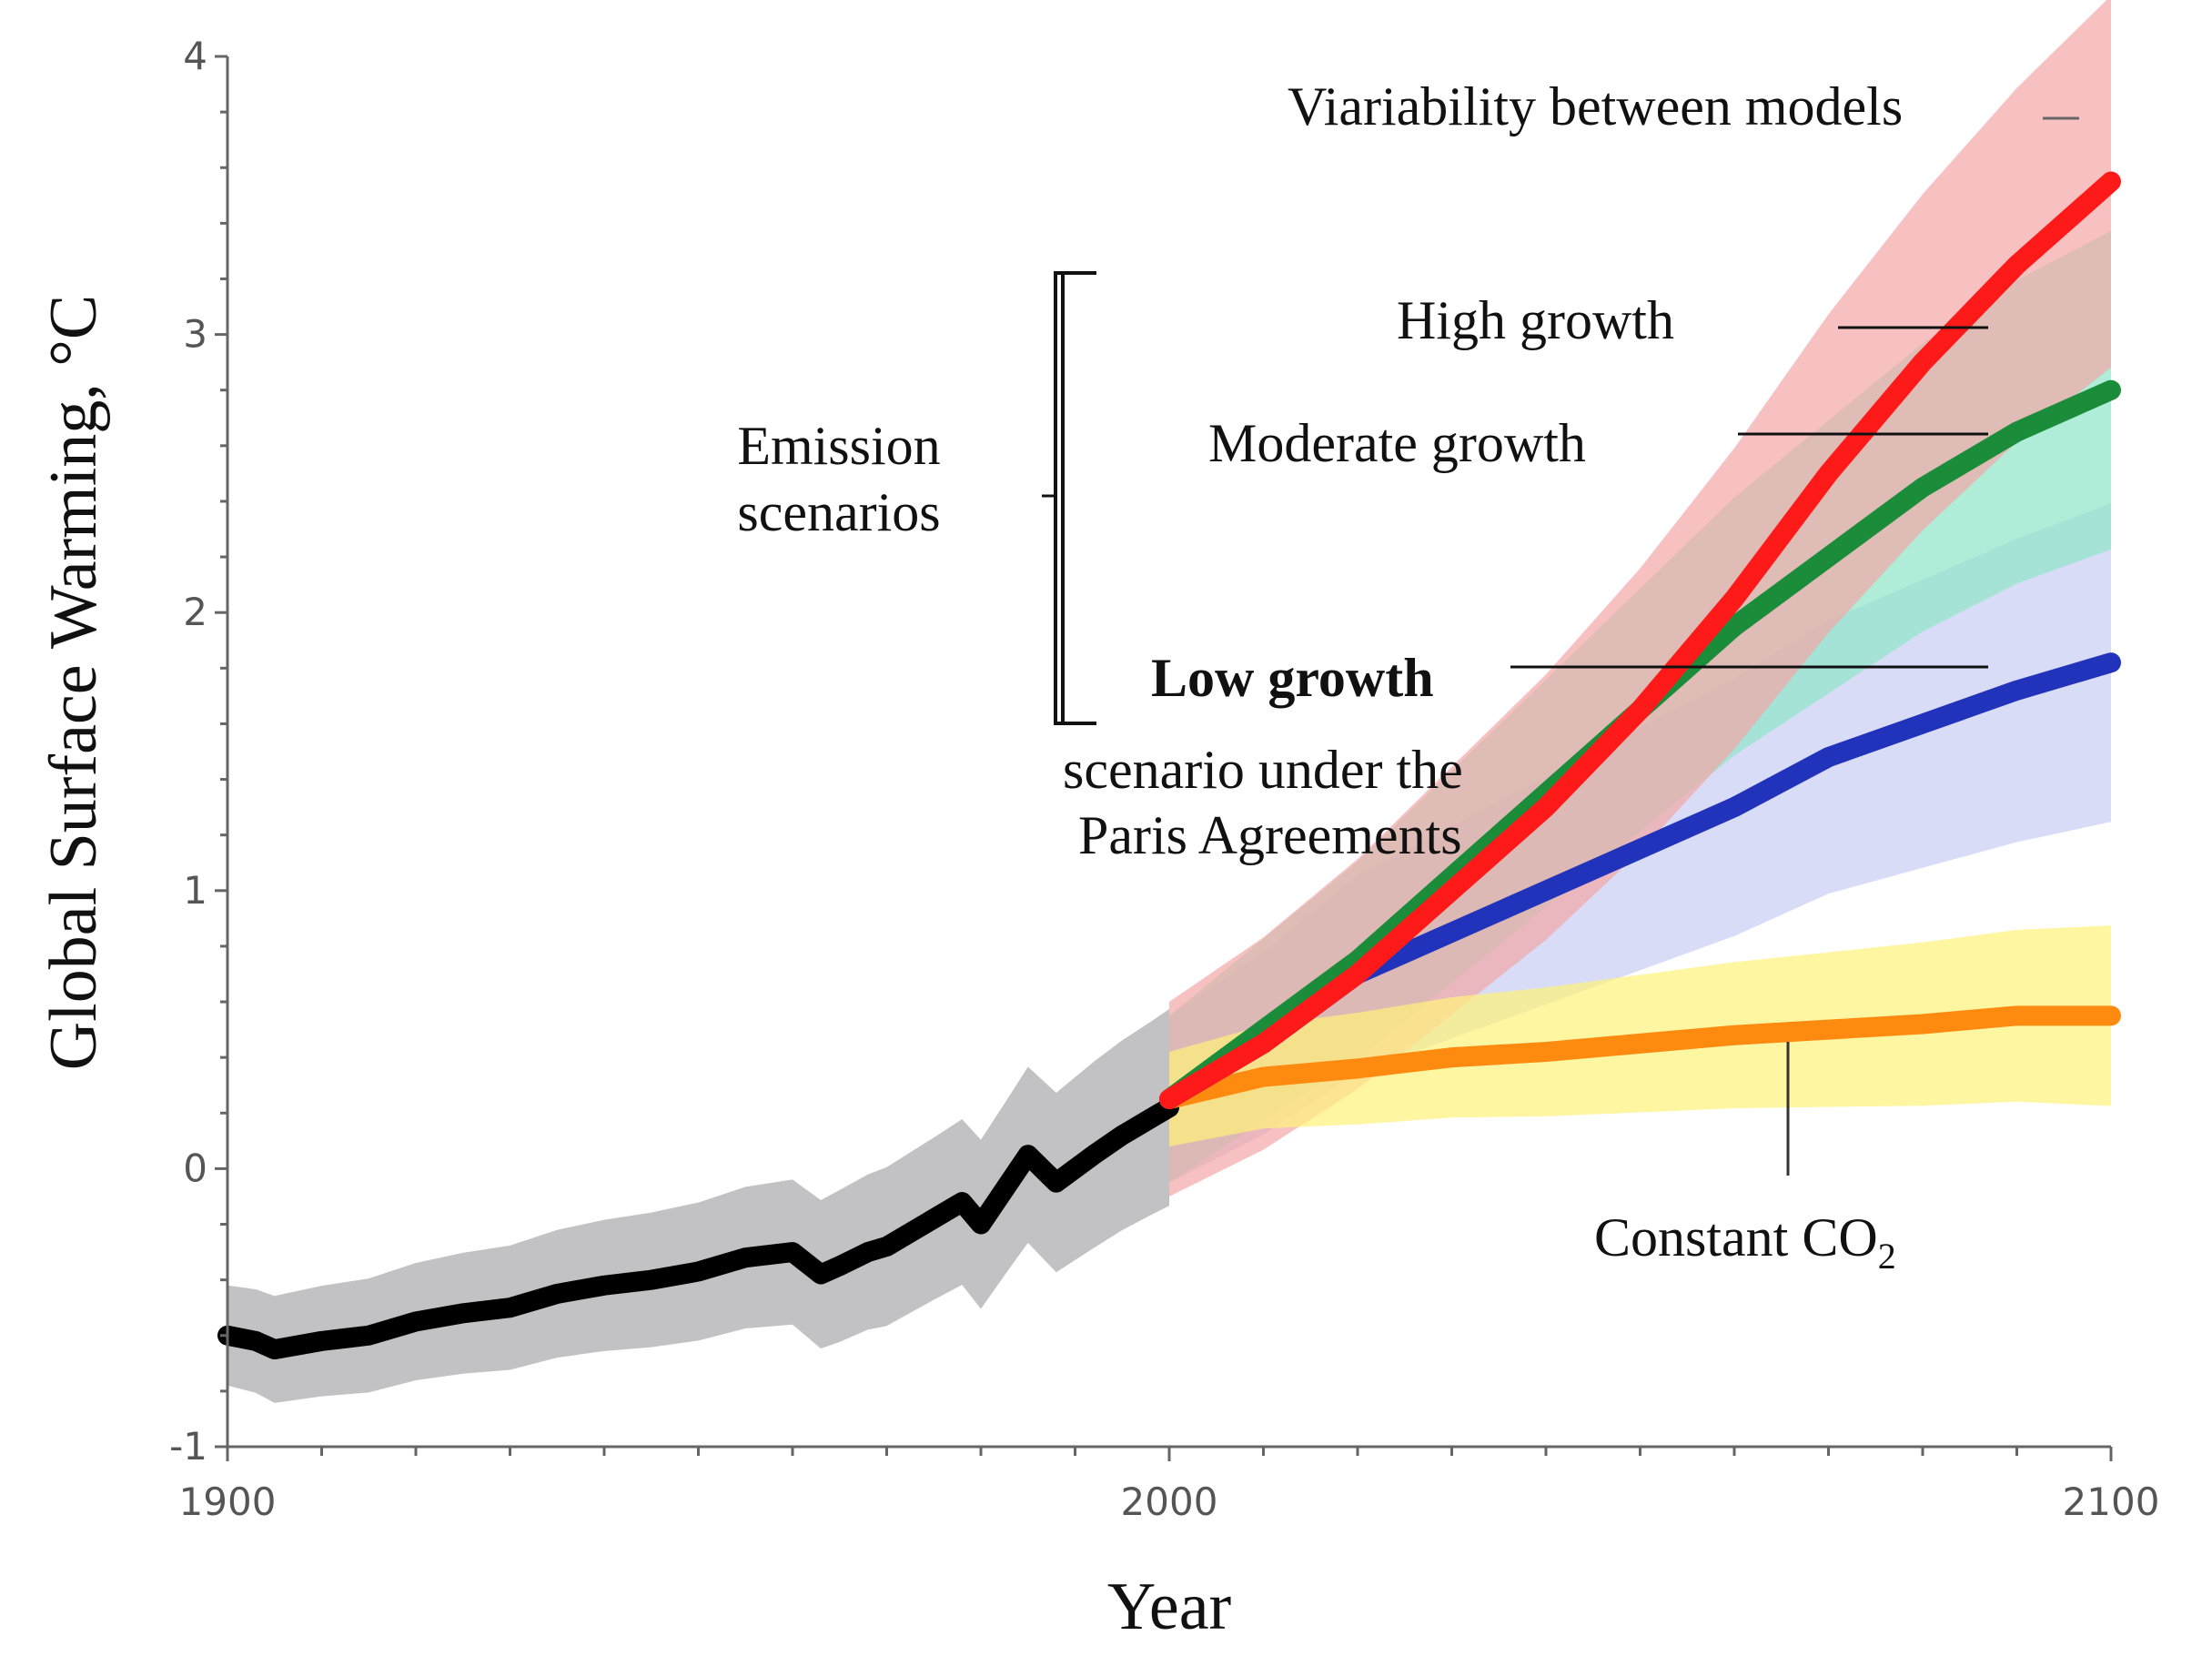 The height and width of the screenshot is (1666, 2212). Describe the element at coordinates (195, 1168) in the screenshot. I see `y-tick-label: 0` at that location.